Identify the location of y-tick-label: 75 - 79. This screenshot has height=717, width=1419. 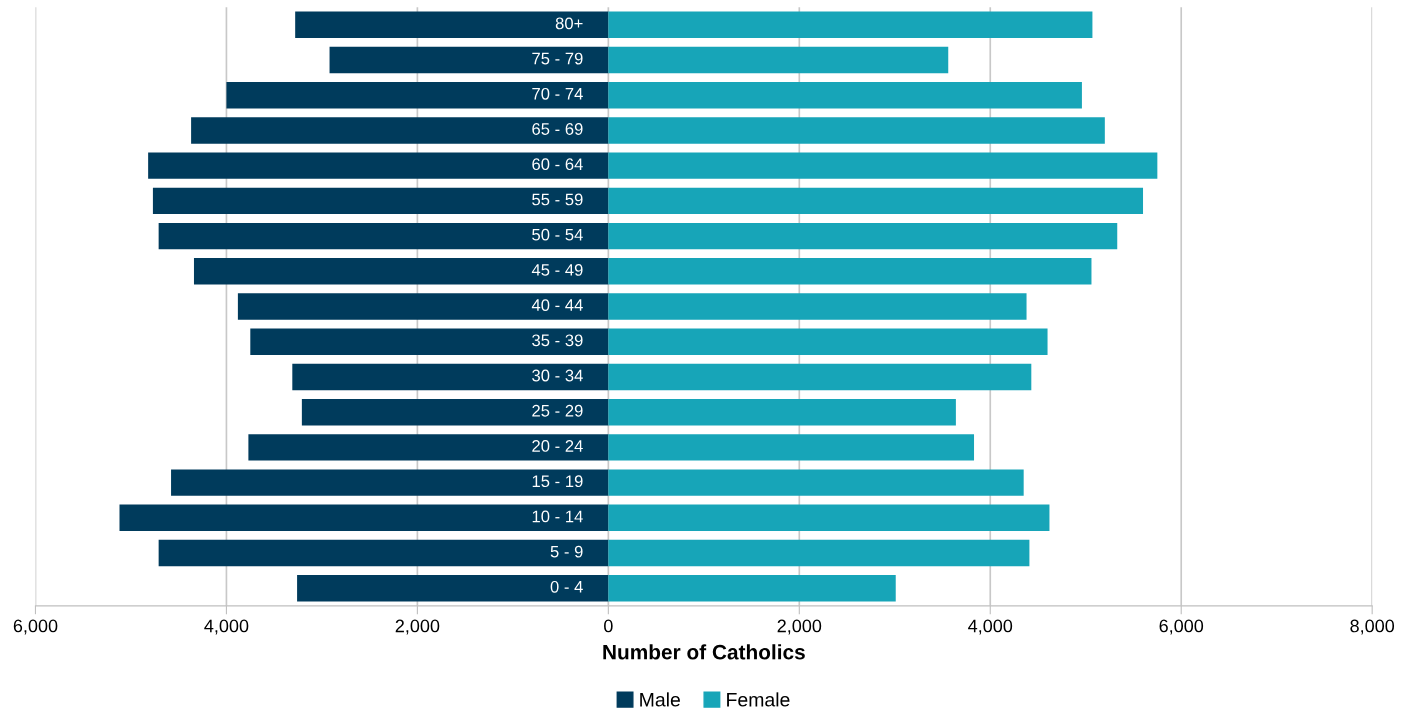
(557, 58).